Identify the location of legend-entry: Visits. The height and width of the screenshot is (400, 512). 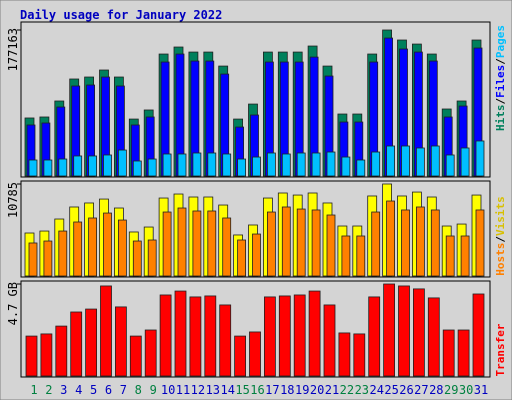
(500, 216).